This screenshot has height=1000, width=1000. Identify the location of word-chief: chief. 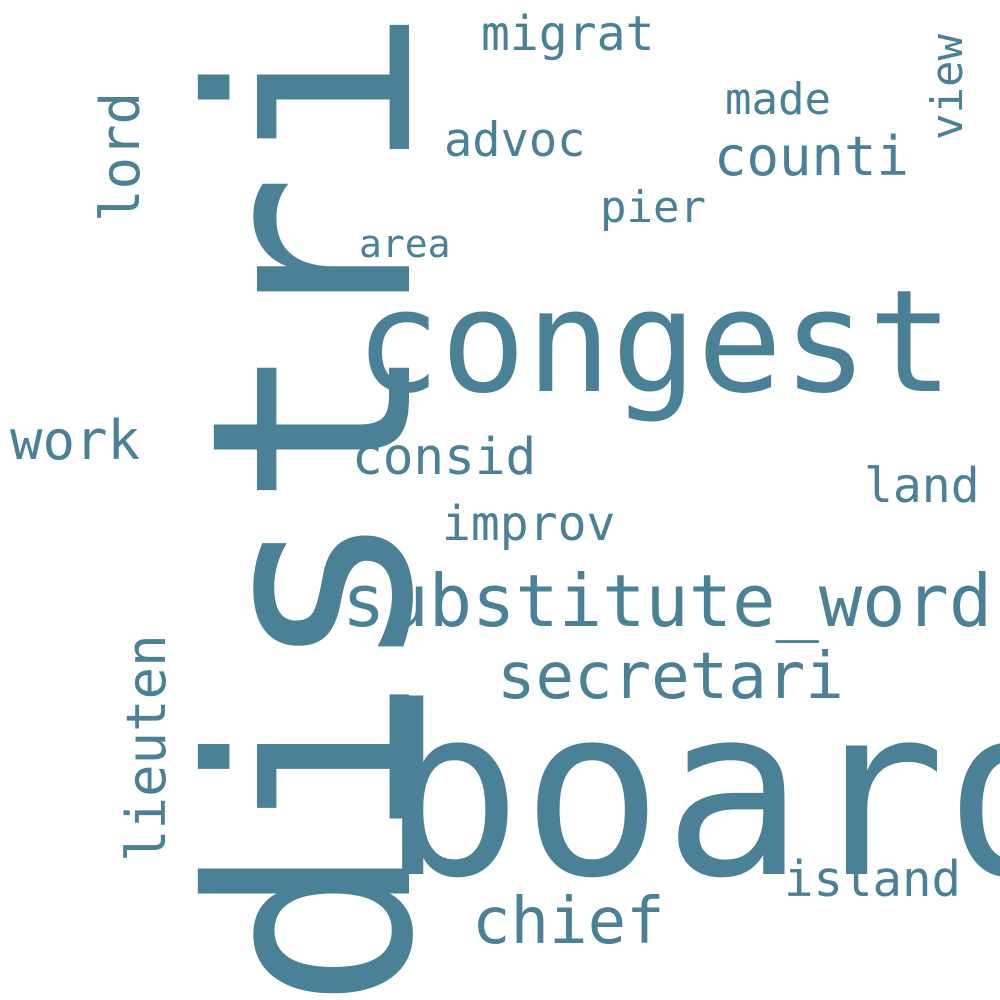
(568, 922).